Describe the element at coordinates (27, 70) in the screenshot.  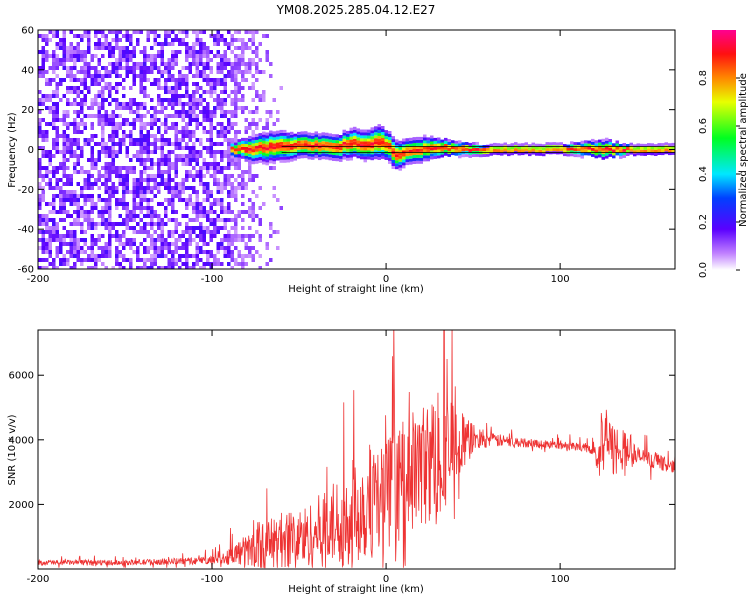
I see `y-tick-label: 40` at that location.